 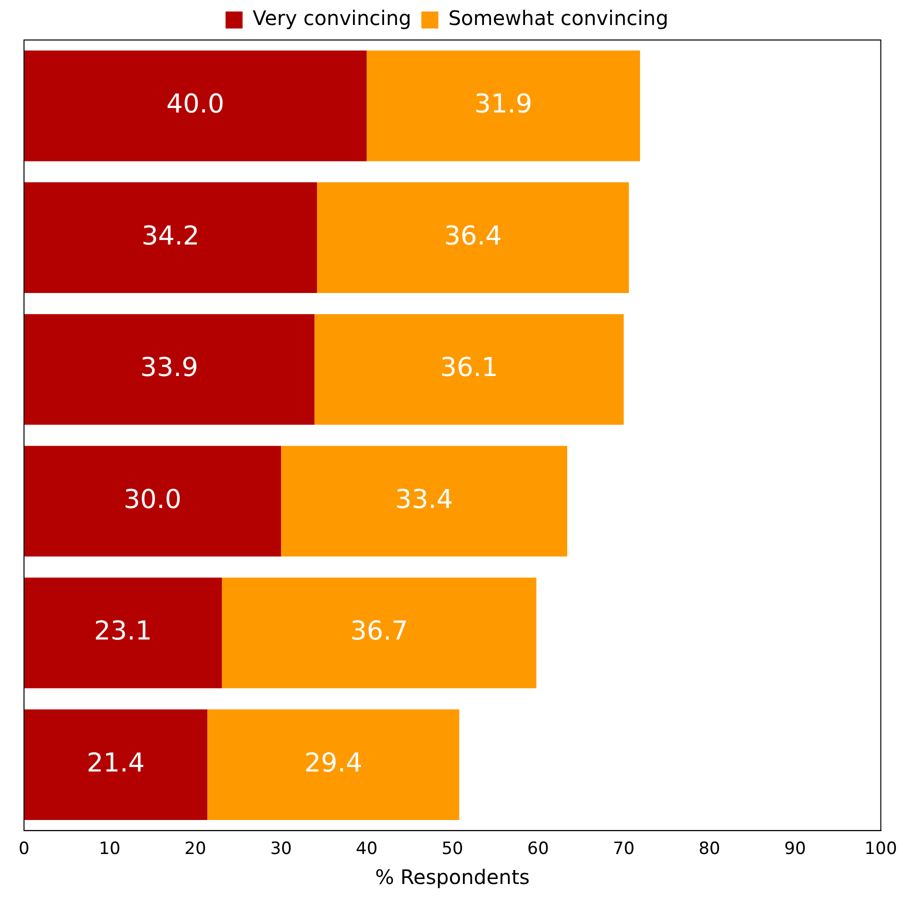 I want to click on x-tick-label: 30, so click(x=281, y=849).